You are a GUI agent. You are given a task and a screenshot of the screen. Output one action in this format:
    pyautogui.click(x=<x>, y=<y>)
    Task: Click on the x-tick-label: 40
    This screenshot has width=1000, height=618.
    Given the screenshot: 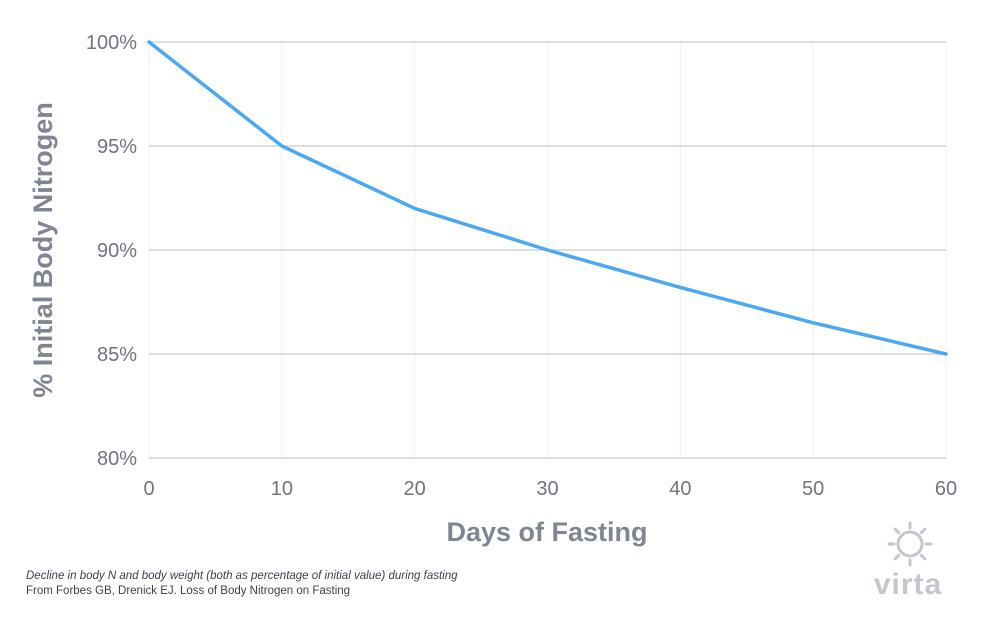 What is the action you would take?
    pyautogui.click(x=680, y=489)
    